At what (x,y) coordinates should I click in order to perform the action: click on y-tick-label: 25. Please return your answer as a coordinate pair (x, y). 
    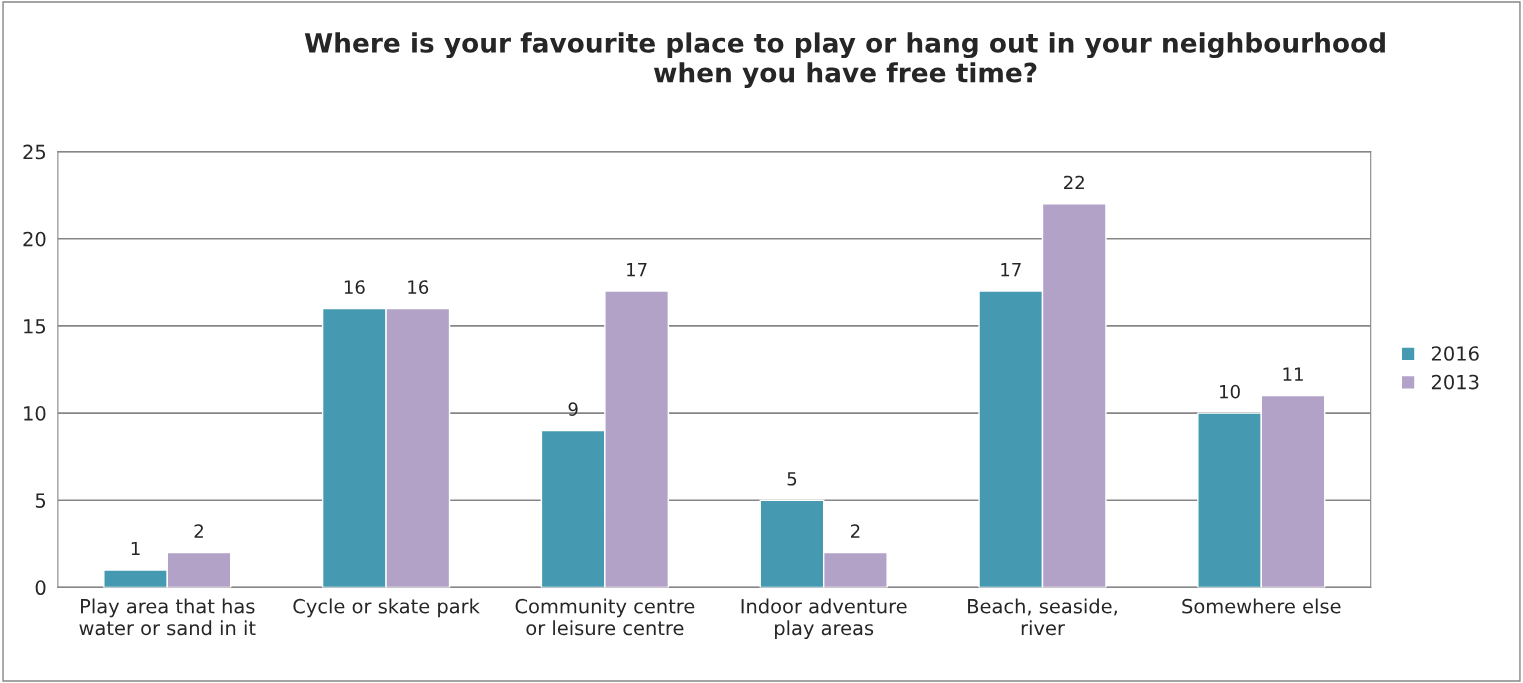
    Looking at the image, I should click on (34, 152).